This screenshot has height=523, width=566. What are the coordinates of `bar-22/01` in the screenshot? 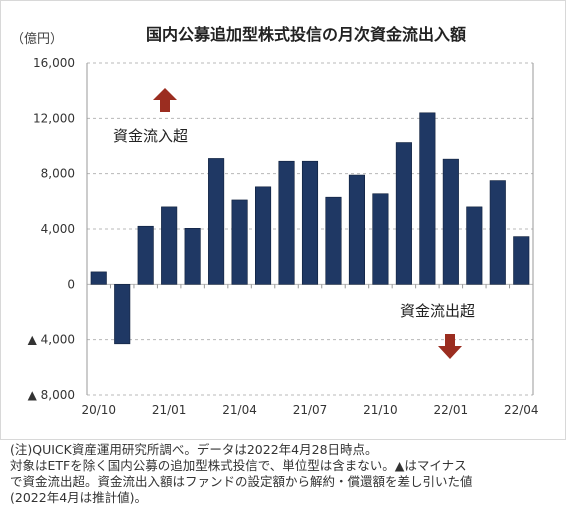 It's located at (450, 221).